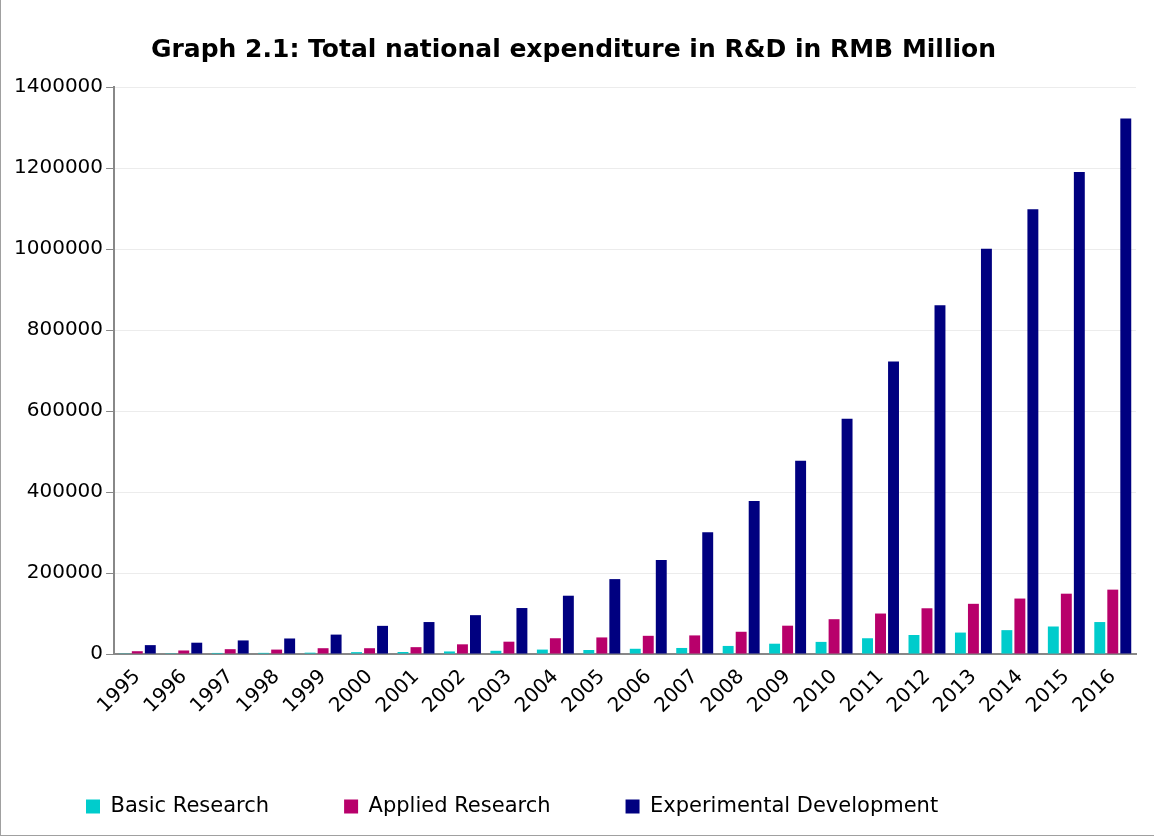 The height and width of the screenshot is (837, 1155). I want to click on legend-label: Basic Research, so click(190, 804).